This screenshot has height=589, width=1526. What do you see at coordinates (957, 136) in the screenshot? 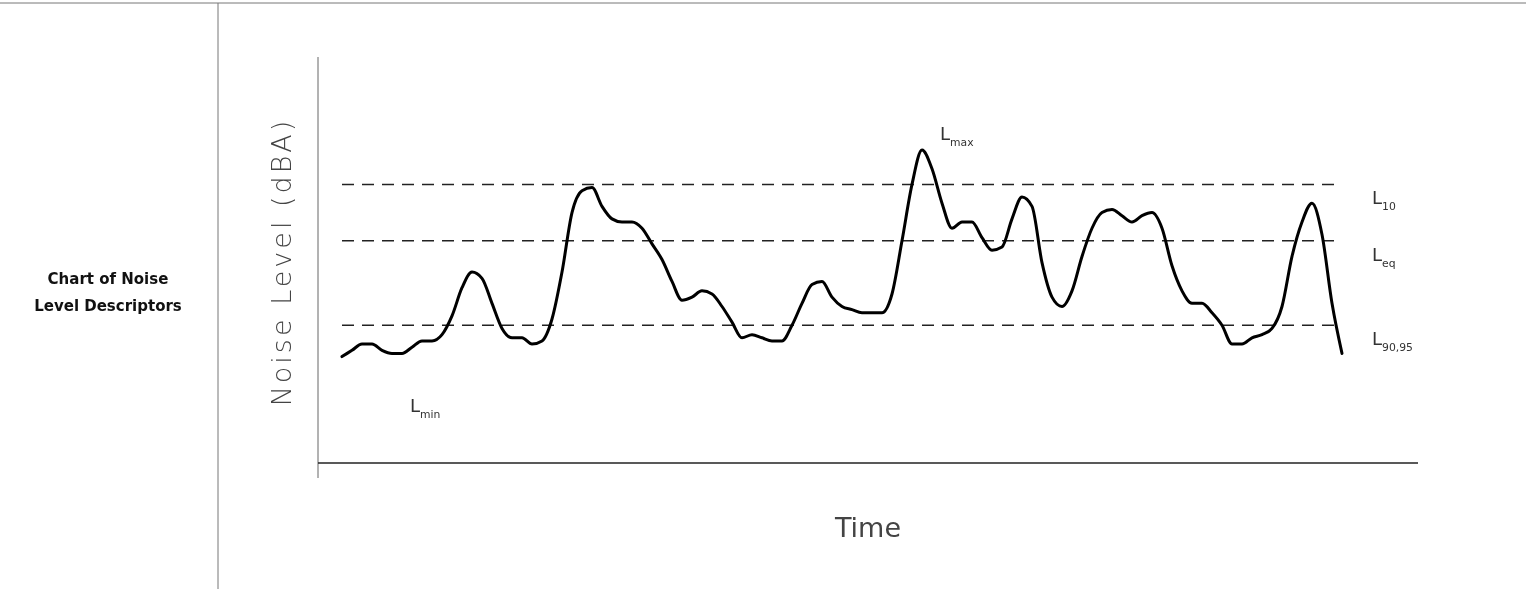
I see `text: L$_{max}$` at bounding box center [957, 136].